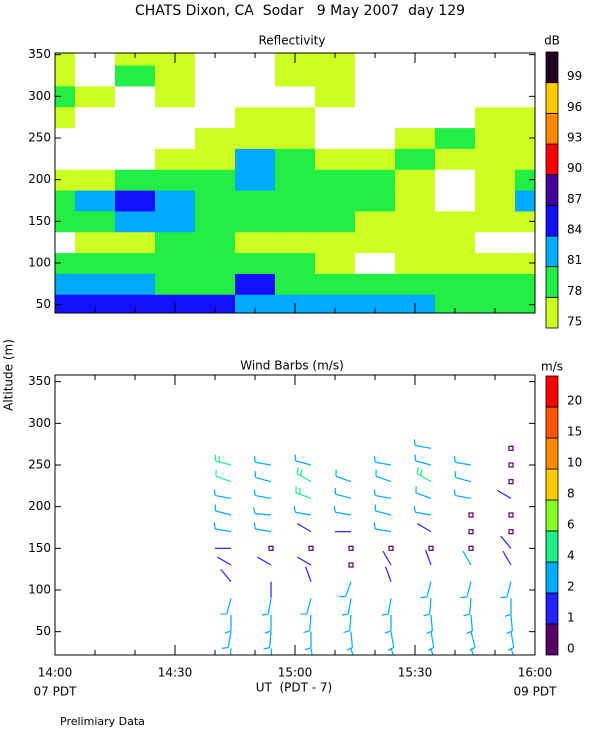  I want to click on colorbar-unit: m/s, so click(552, 367).